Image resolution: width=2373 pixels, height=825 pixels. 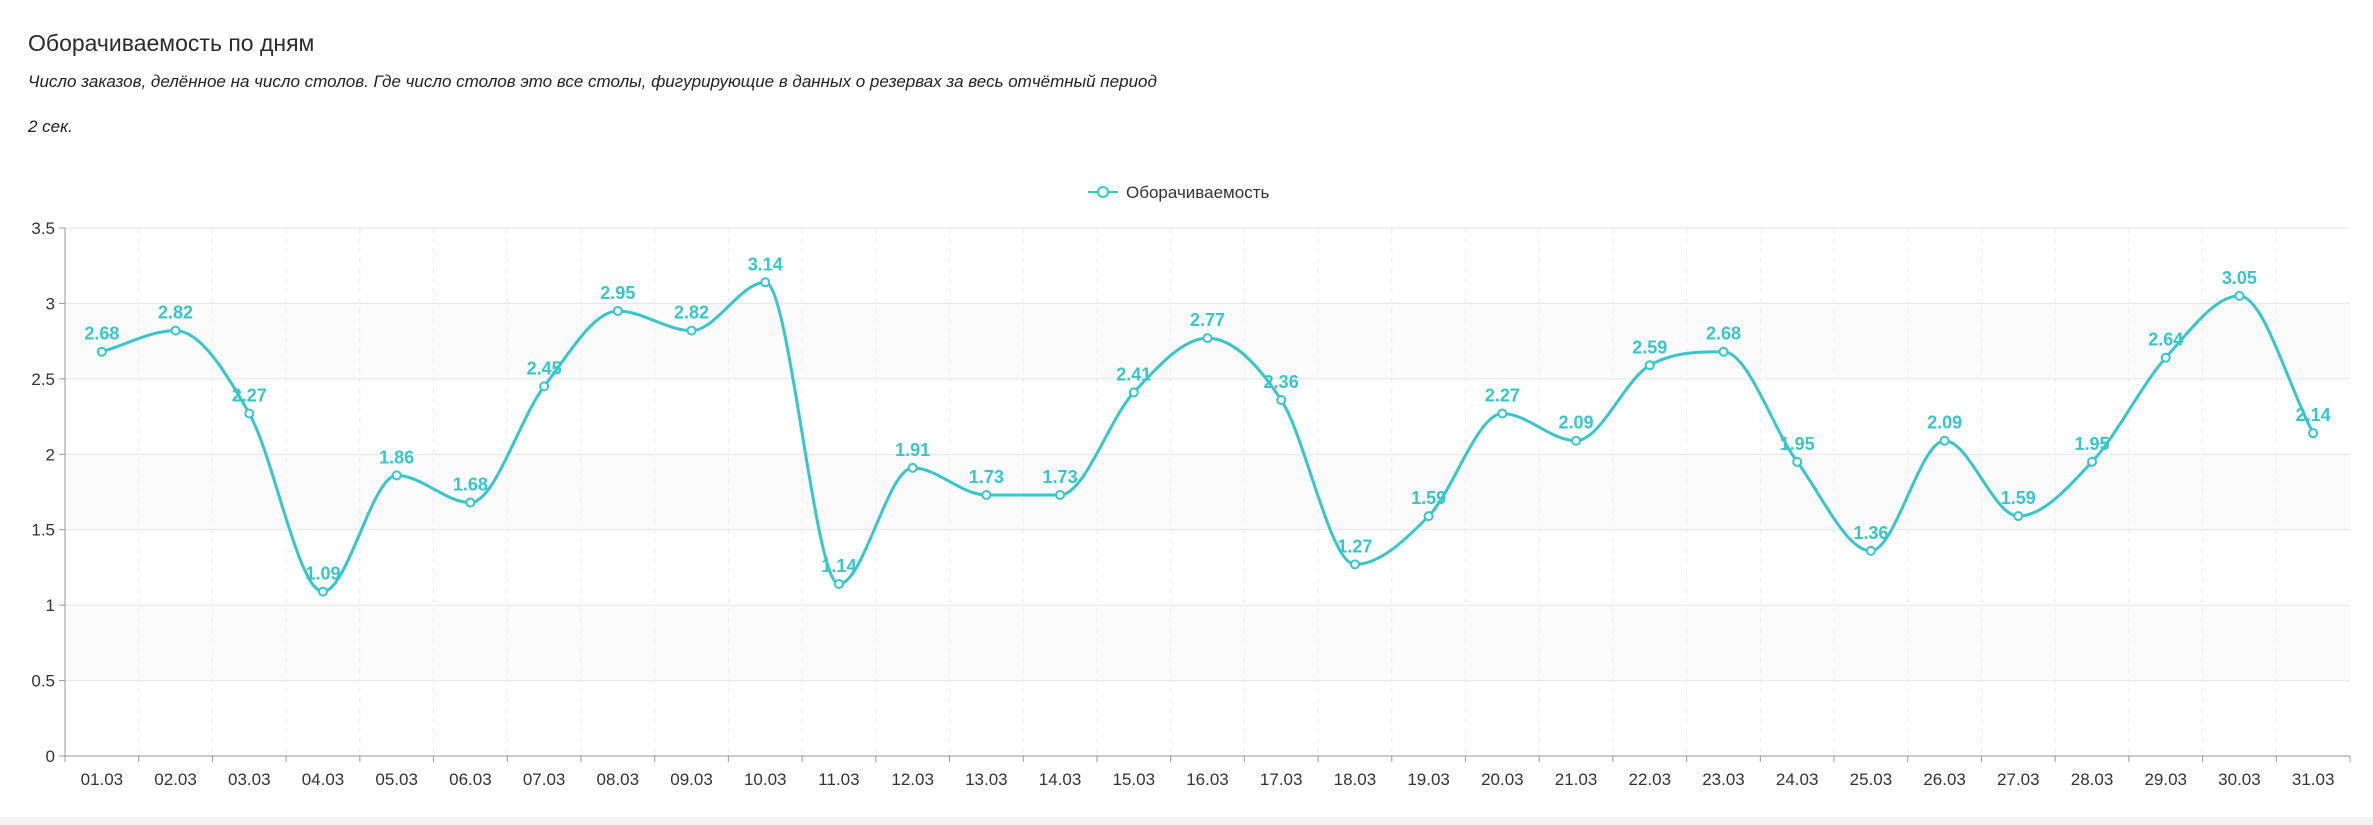 What do you see at coordinates (43, 228) in the screenshot?
I see `y-tick-label: 3.5` at bounding box center [43, 228].